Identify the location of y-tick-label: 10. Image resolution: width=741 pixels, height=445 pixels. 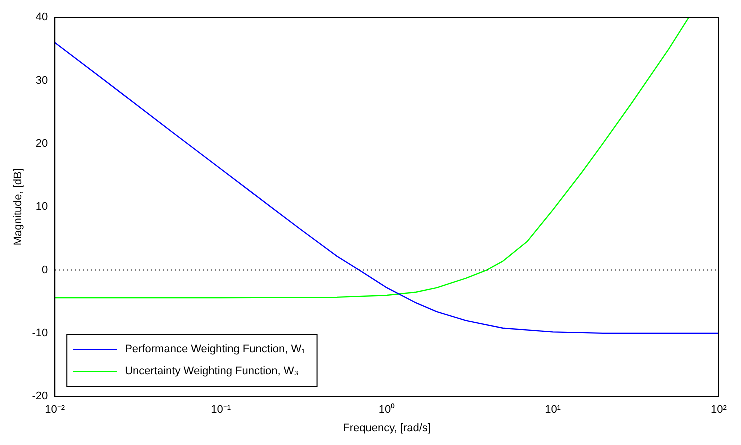
(42, 207).